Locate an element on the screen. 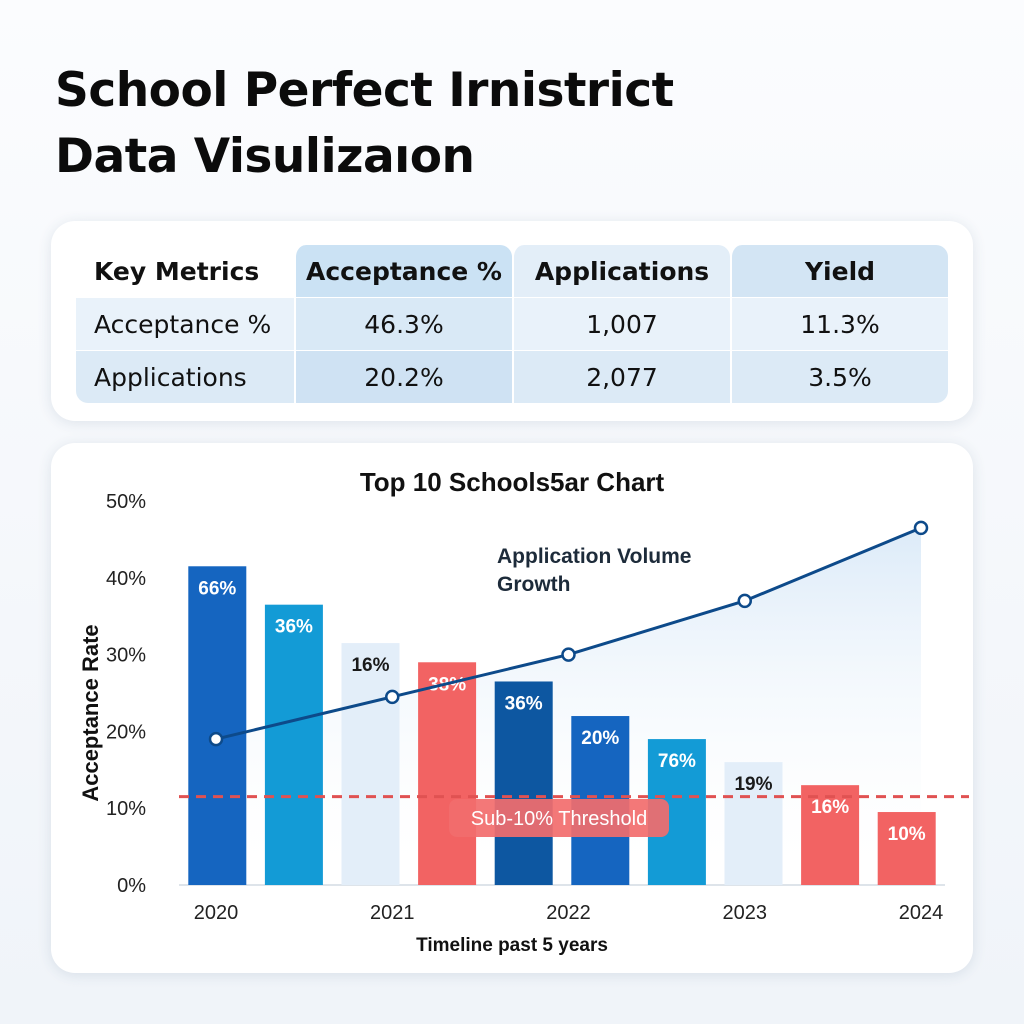  row-label: Applications is located at coordinates (185, 376).